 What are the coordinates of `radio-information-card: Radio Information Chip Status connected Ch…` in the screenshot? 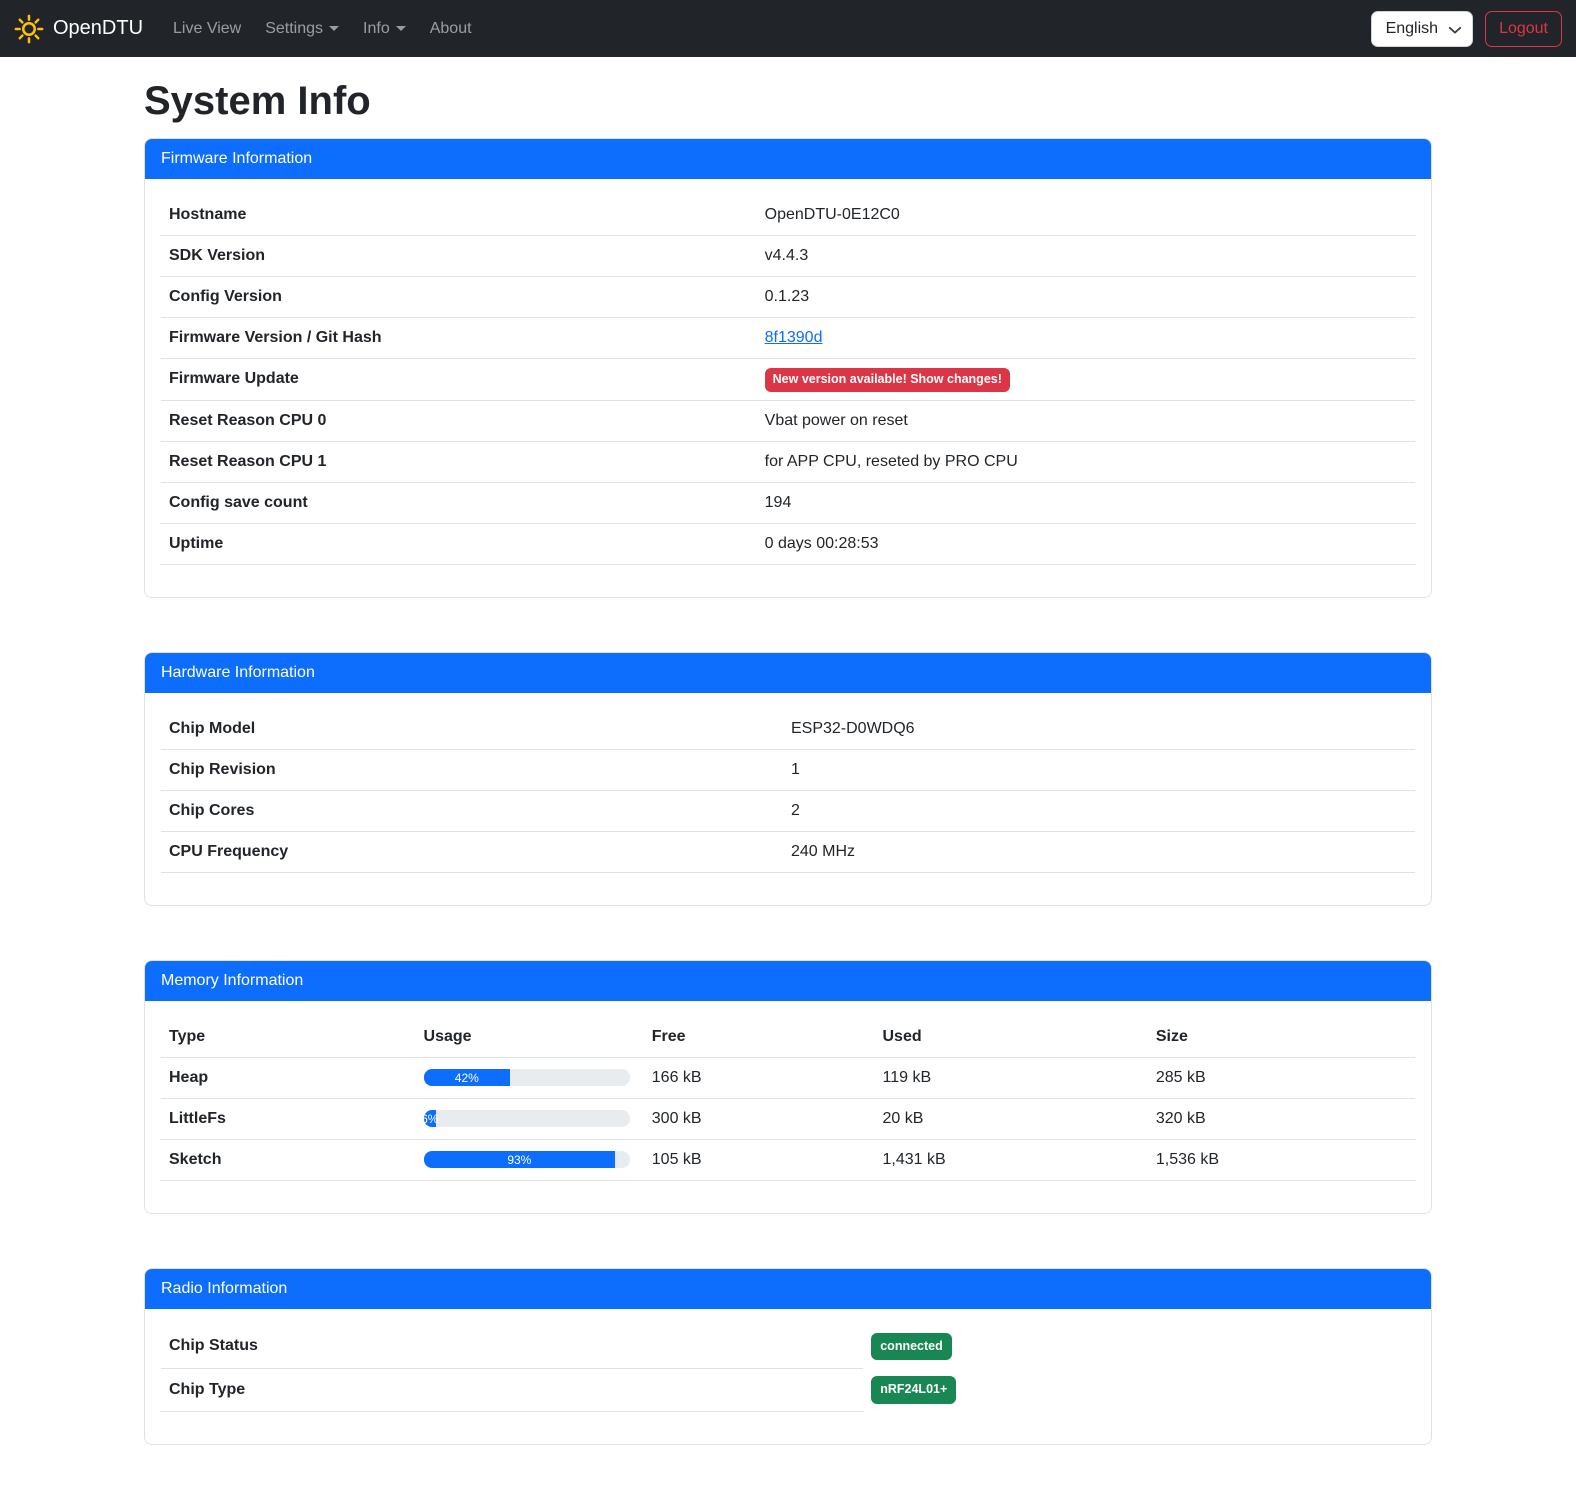 It's located at (788, 1356).